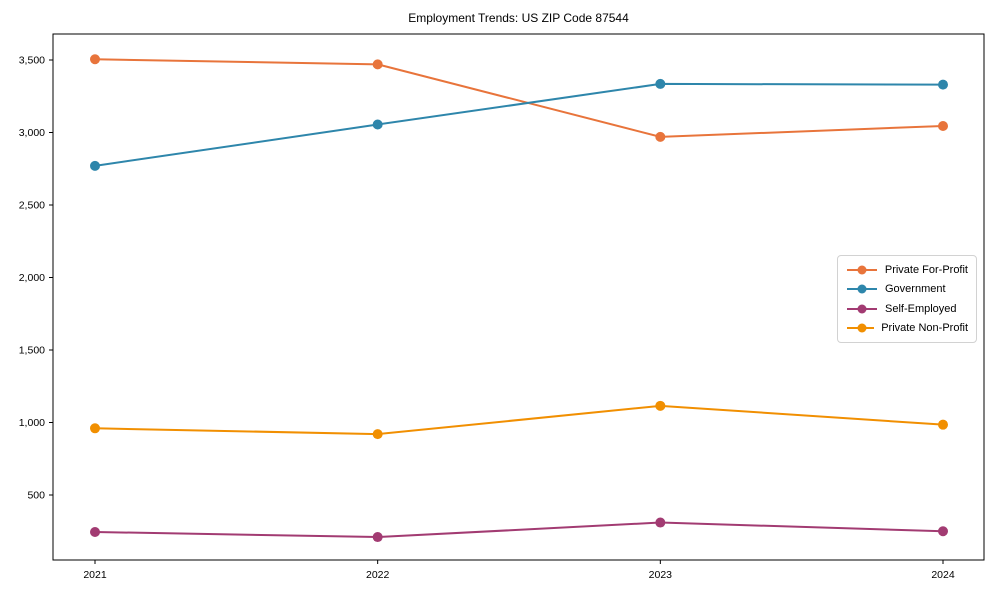 This screenshot has height=600, width=1000. What do you see at coordinates (32, 61) in the screenshot?
I see `y-tick-label: 3,500` at bounding box center [32, 61].